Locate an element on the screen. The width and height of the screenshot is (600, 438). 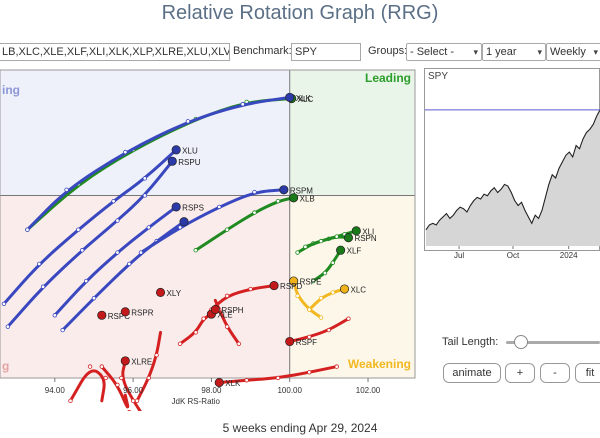
head-point-rspc is located at coordinates (102, 315).